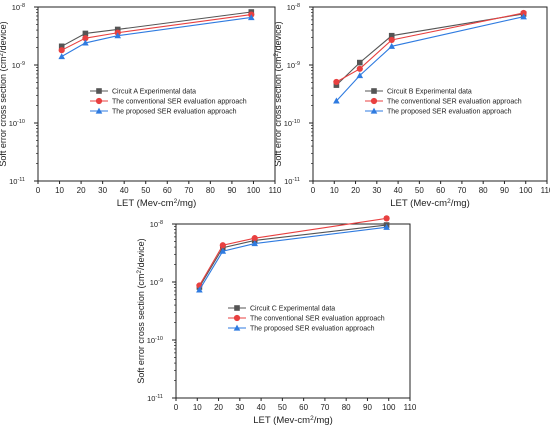 The height and width of the screenshot is (428, 550). I want to click on legend-entry: Circuit B Experimental data, so click(418, 92).